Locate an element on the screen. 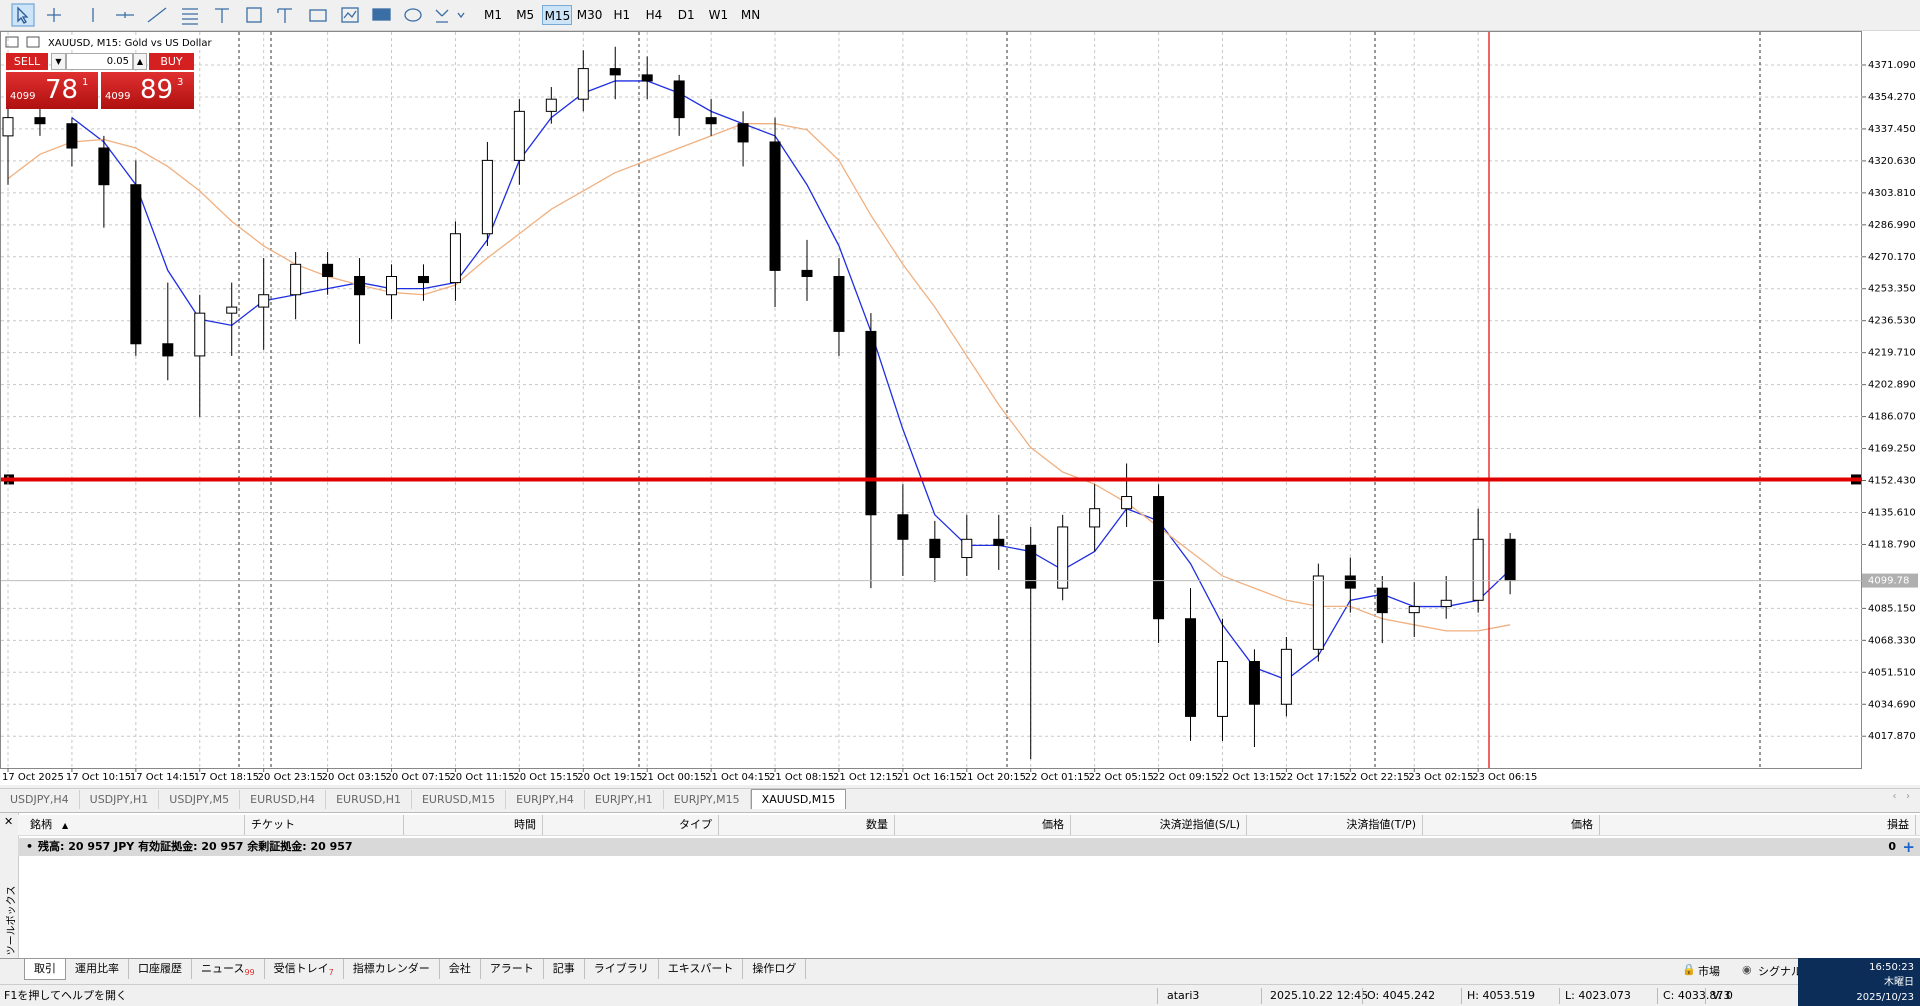  close-button: ✕ is located at coordinates (9, 821).